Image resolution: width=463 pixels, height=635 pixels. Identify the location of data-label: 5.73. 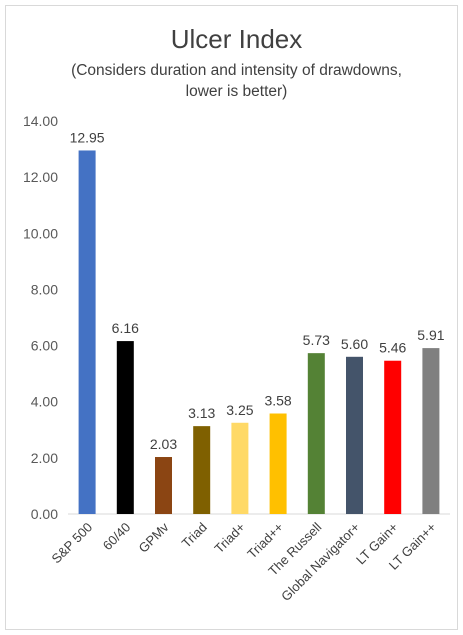
(316, 340).